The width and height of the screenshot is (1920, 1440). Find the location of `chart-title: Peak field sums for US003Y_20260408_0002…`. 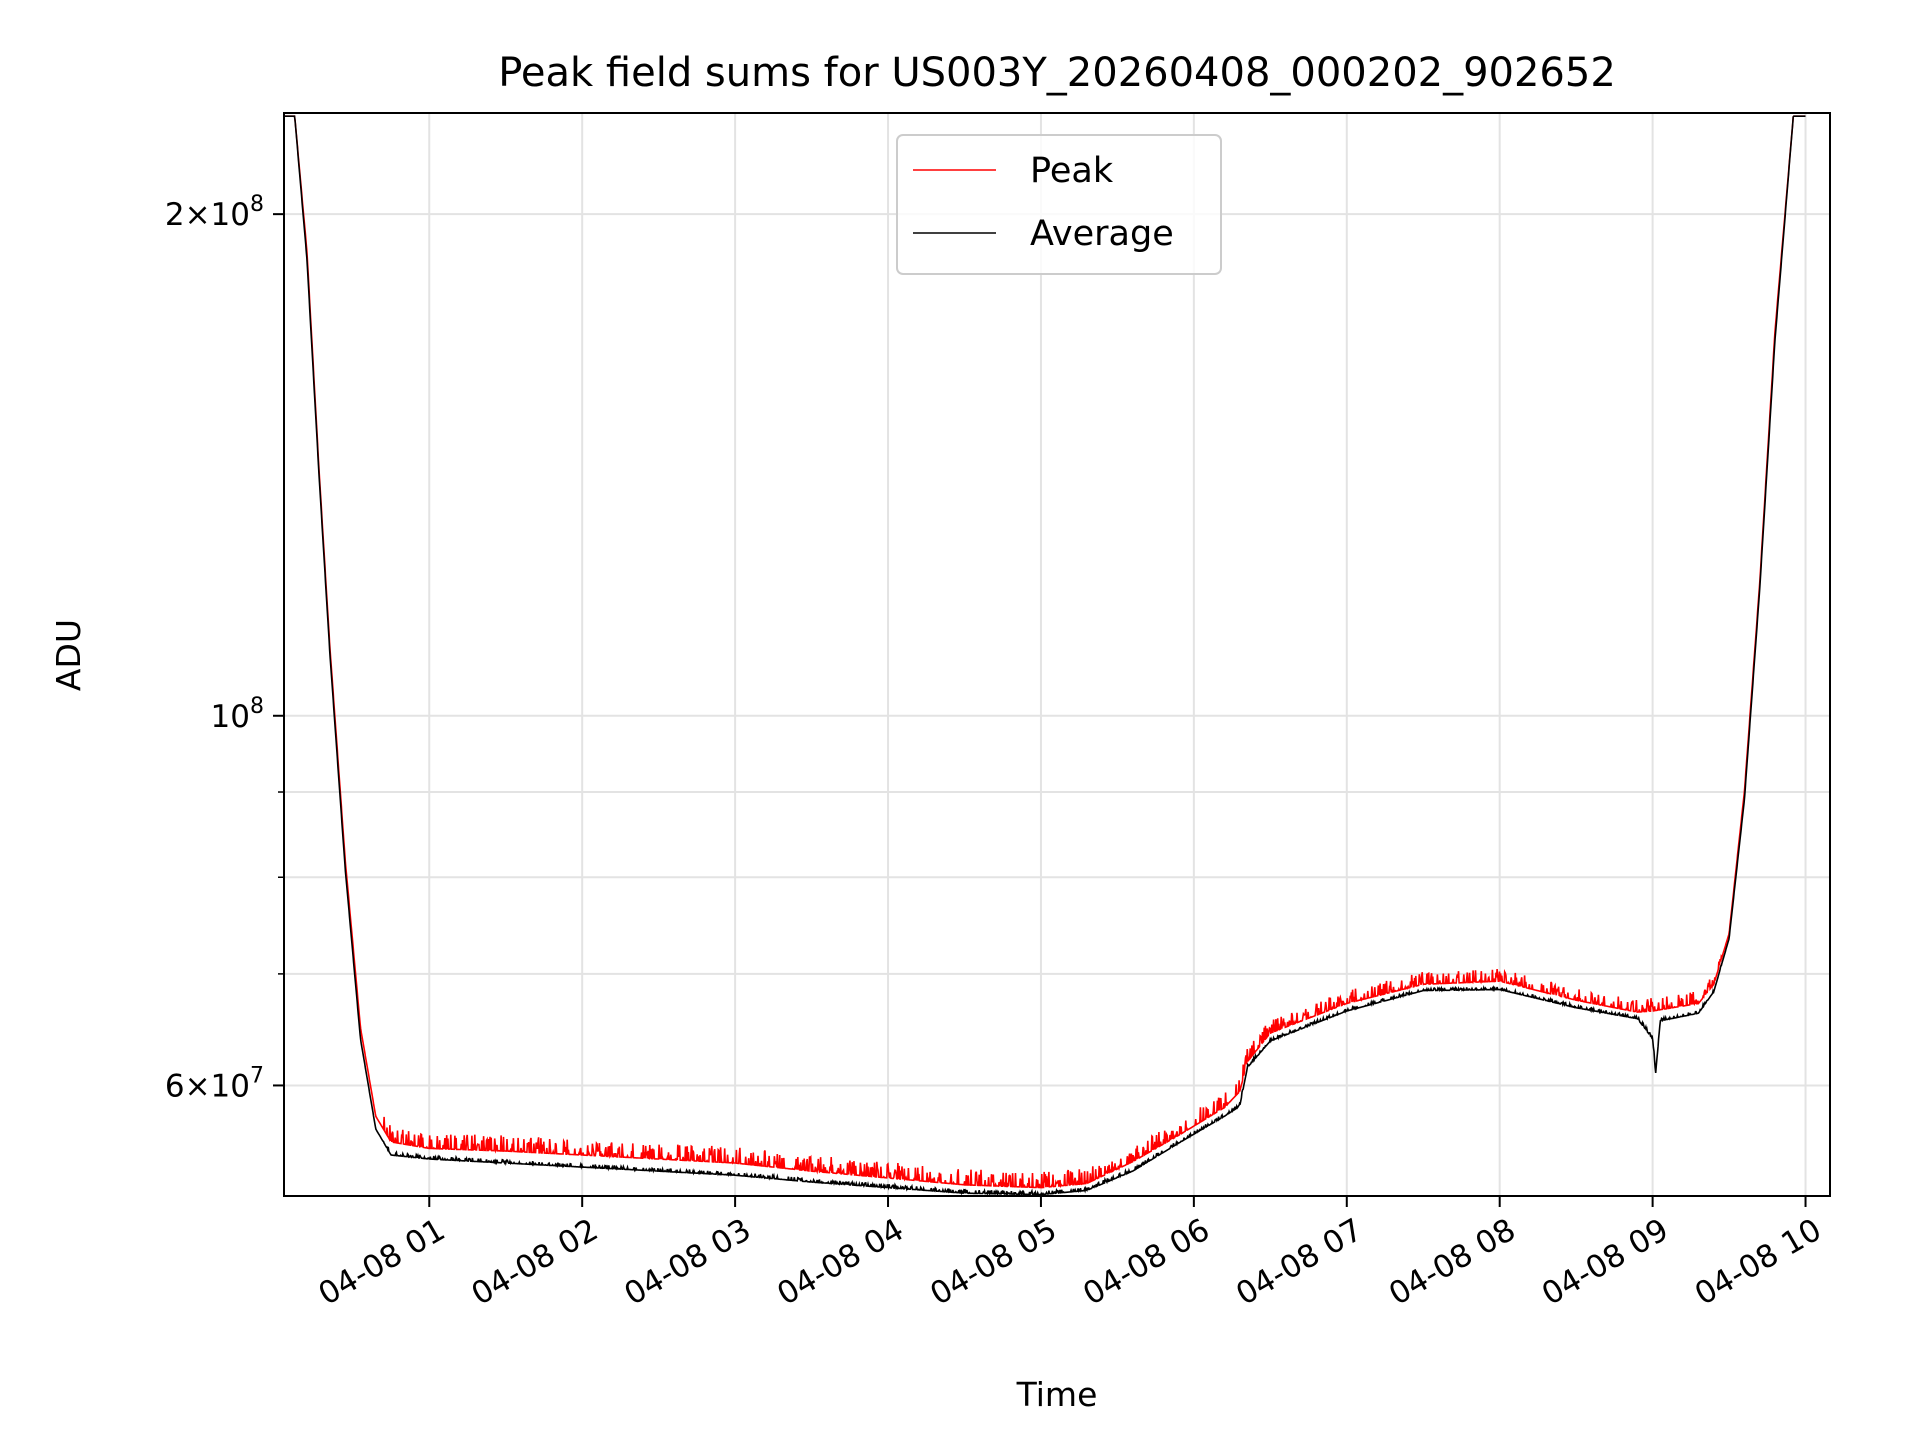

chart-title: Peak field sums for US003Y_20260408_0002… is located at coordinates (1057, 73).